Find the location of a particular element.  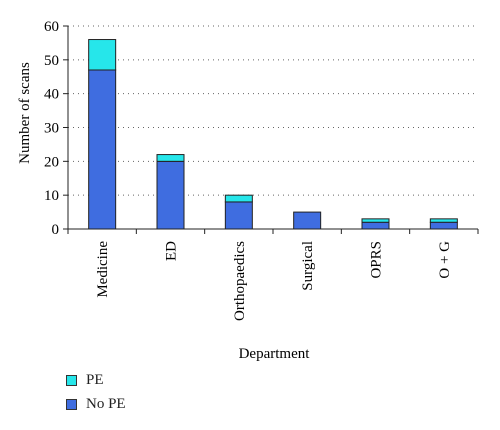

legend-label-no-pe: No PE is located at coordinates (106, 403).